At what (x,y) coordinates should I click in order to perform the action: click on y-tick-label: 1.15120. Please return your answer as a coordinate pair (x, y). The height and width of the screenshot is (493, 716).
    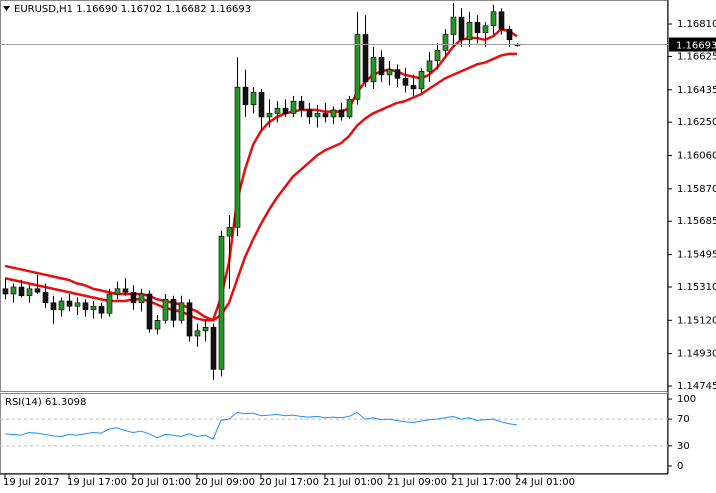
    Looking at the image, I should click on (696, 320).